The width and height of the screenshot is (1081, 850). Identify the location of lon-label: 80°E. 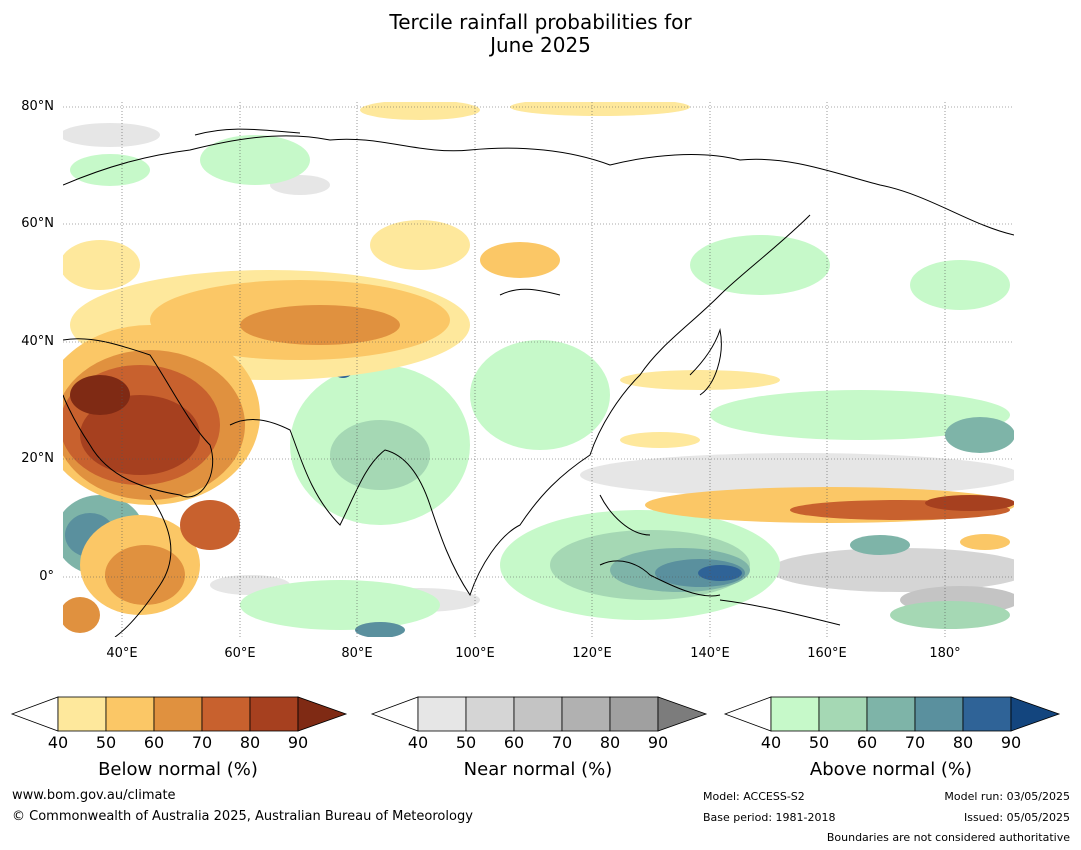
(357, 653).